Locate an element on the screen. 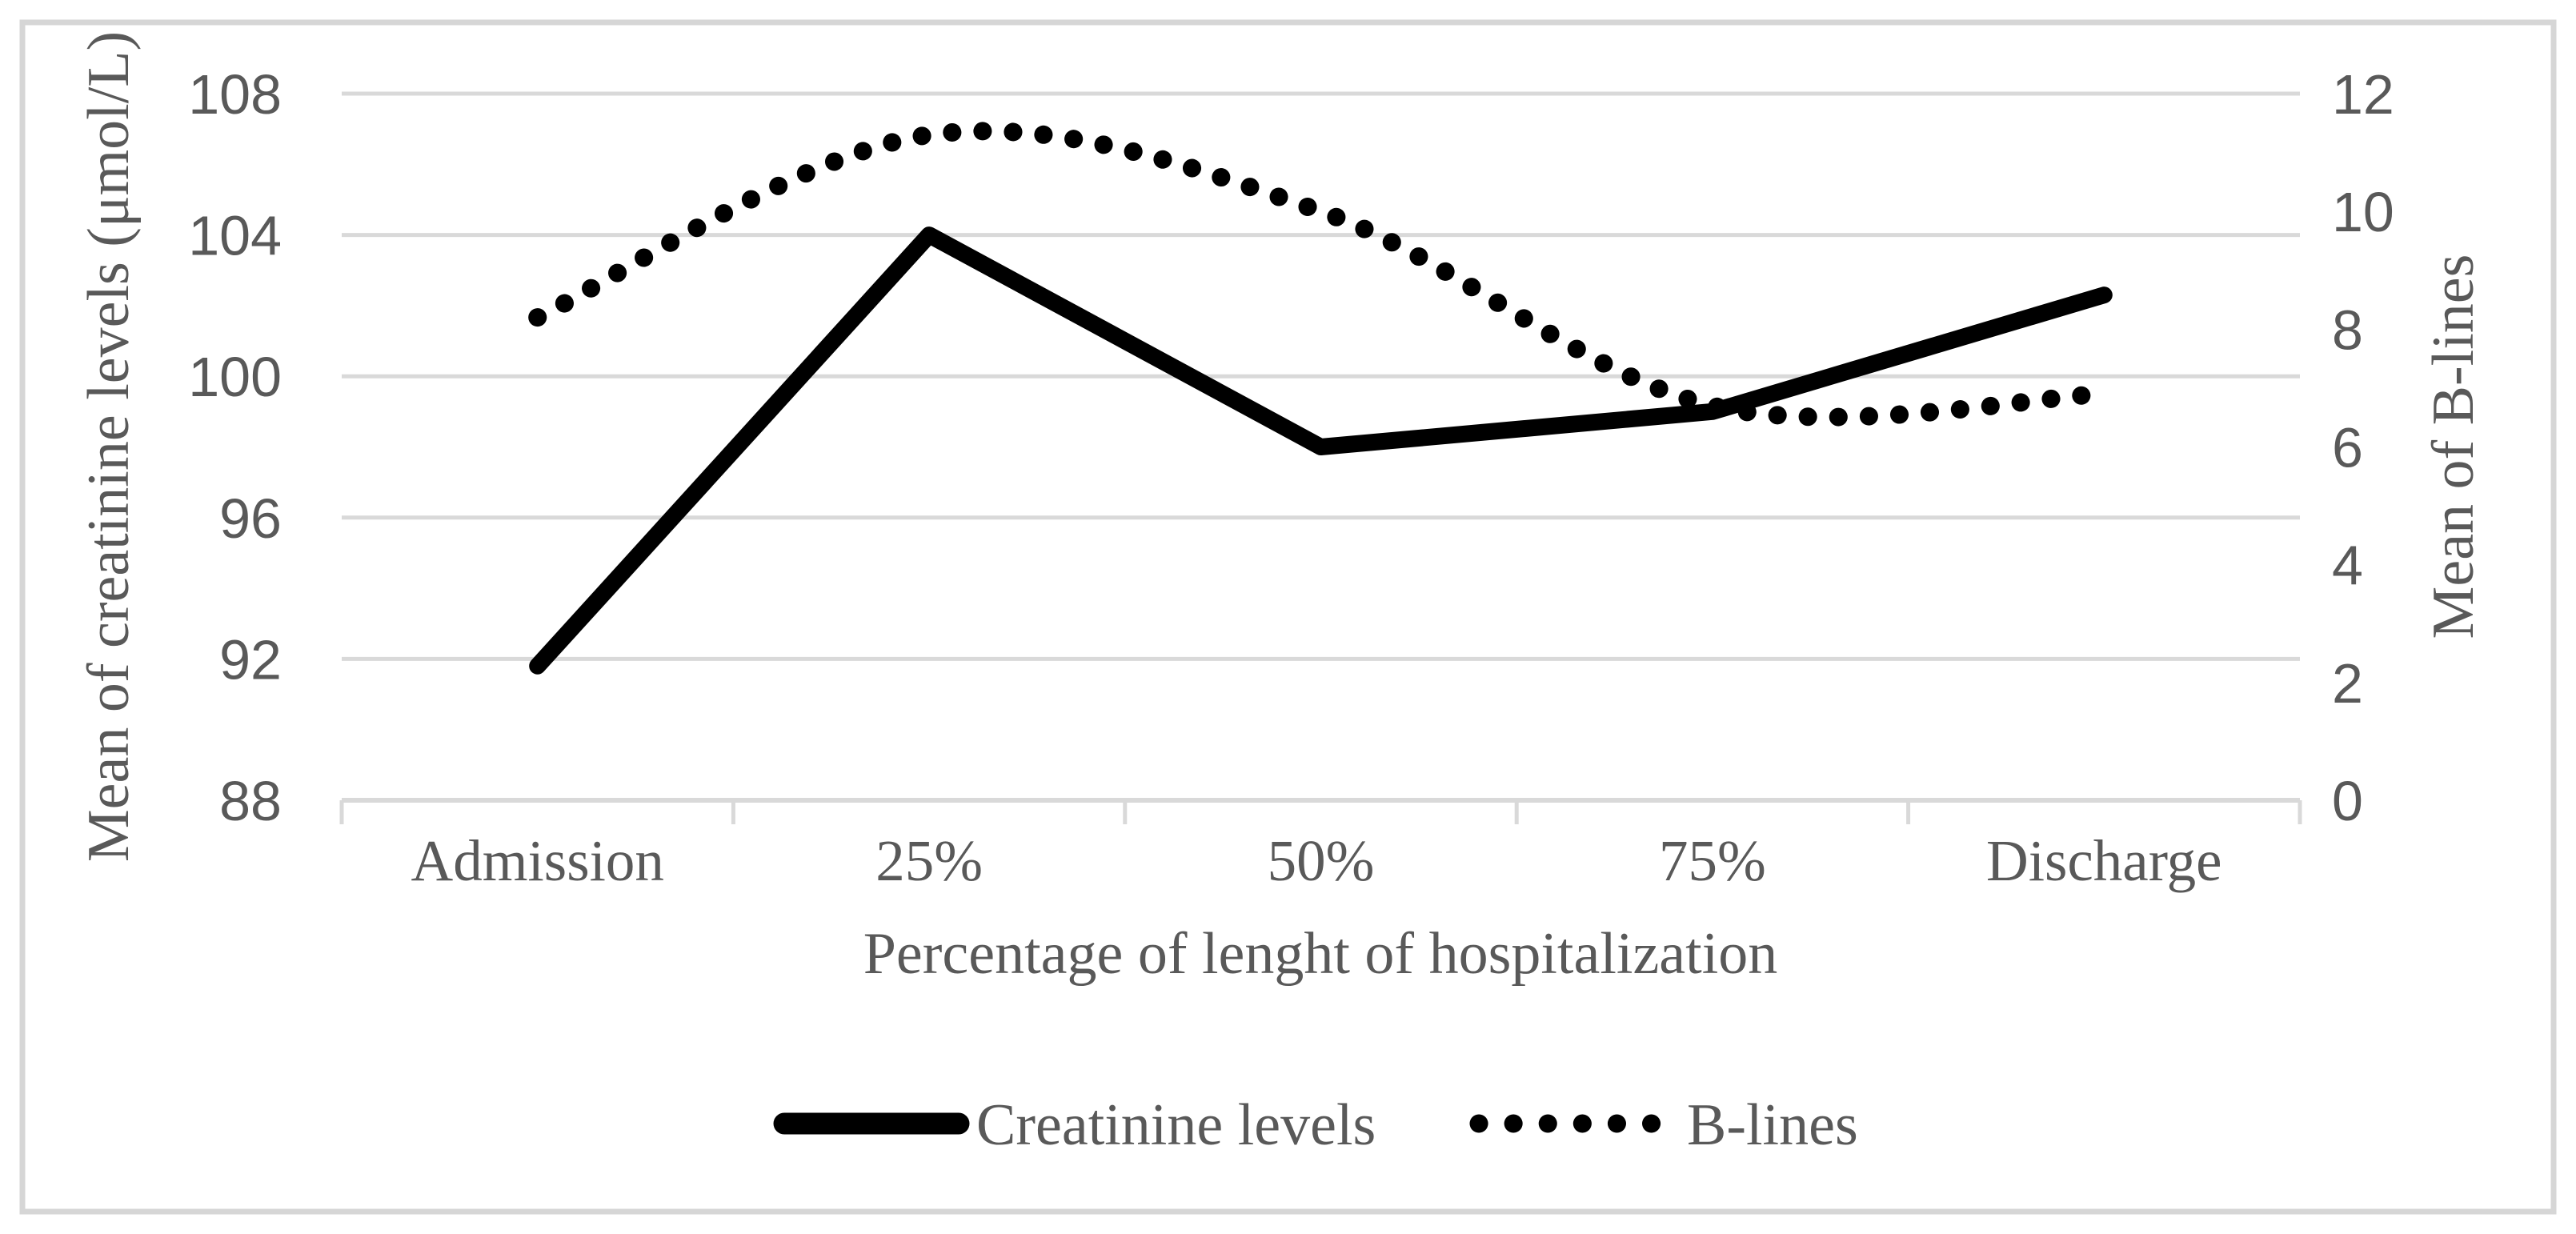 The width and height of the screenshot is (2576, 1234). right-axis-tick-label: 12 is located at coordinates (2363, 94).